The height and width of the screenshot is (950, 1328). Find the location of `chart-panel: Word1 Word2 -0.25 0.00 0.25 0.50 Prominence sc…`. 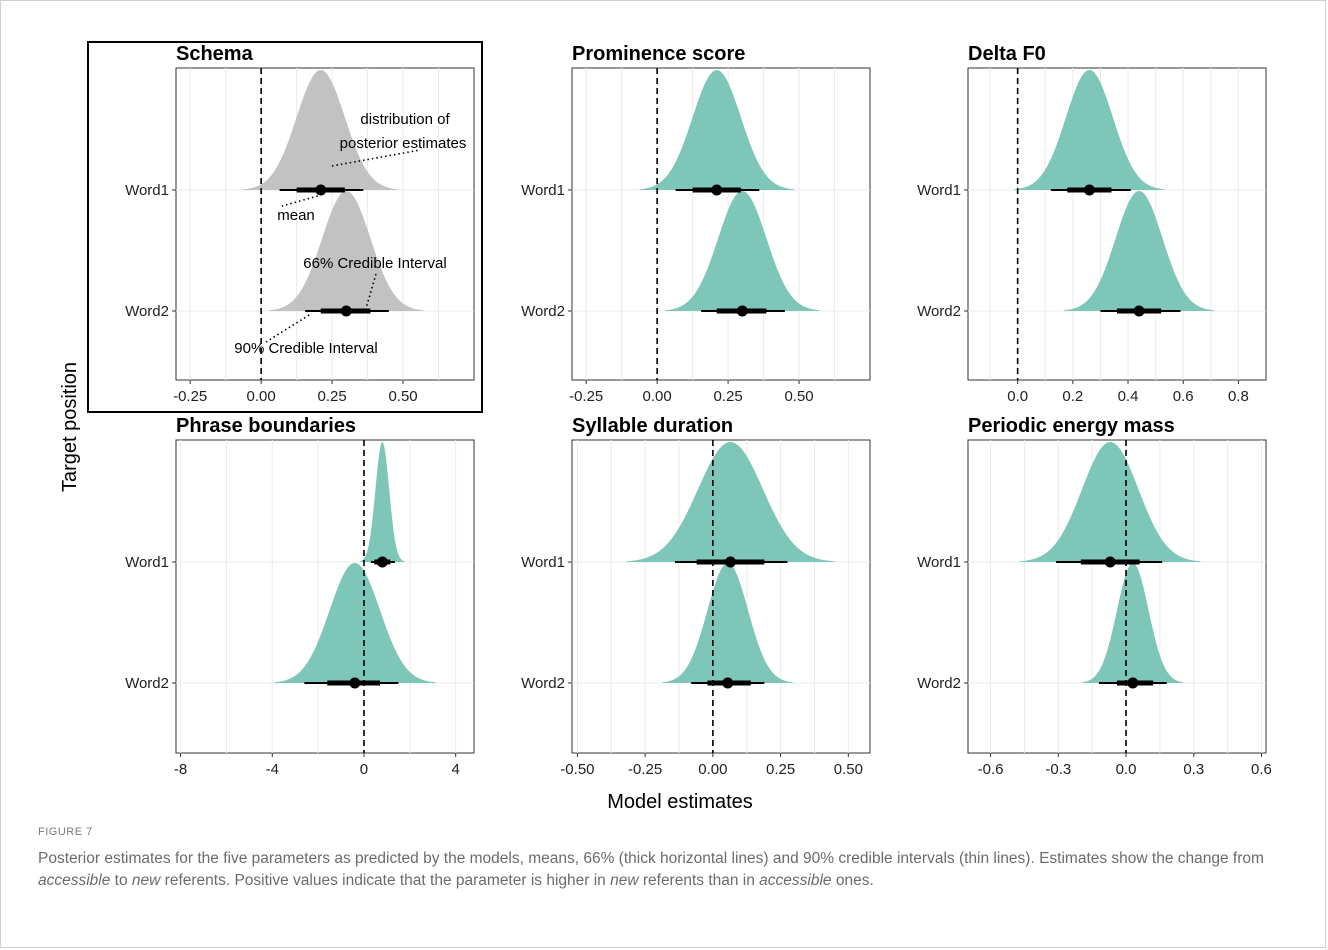

chart-panel: Word1 Word2 -0.25 0.00 0.25 0.50 Prominence sc… is located at coordinates (696, 224).